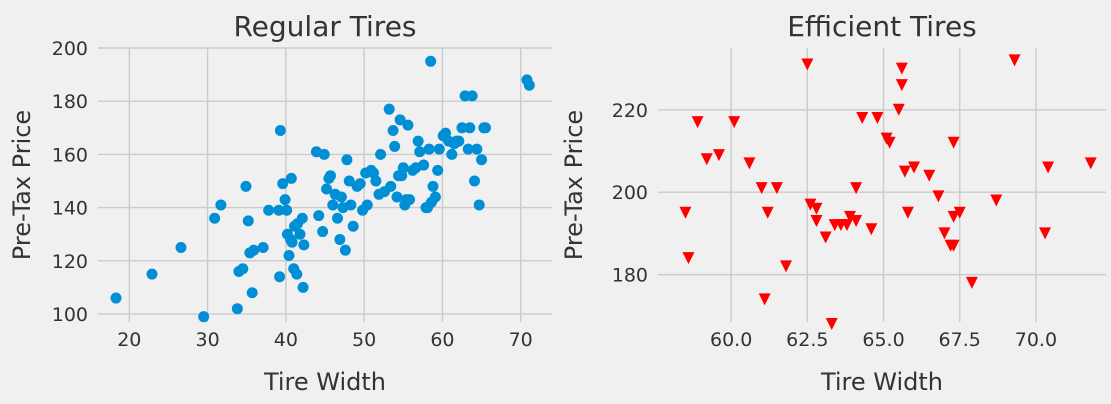 Image resolution: width=1111 pixels, height=404 pixels. Describe the element at coordinates (731, 340) in the screenshot. I see `x-tick-label: 60.0` at that location.